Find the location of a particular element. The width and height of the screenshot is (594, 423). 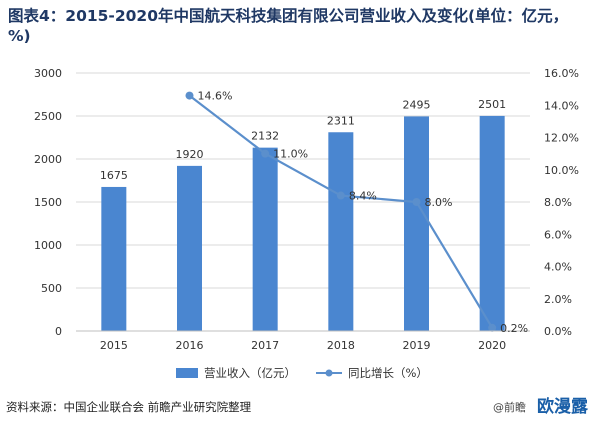

y-left-tick-label: 0 is located at coordinates (58, 331).